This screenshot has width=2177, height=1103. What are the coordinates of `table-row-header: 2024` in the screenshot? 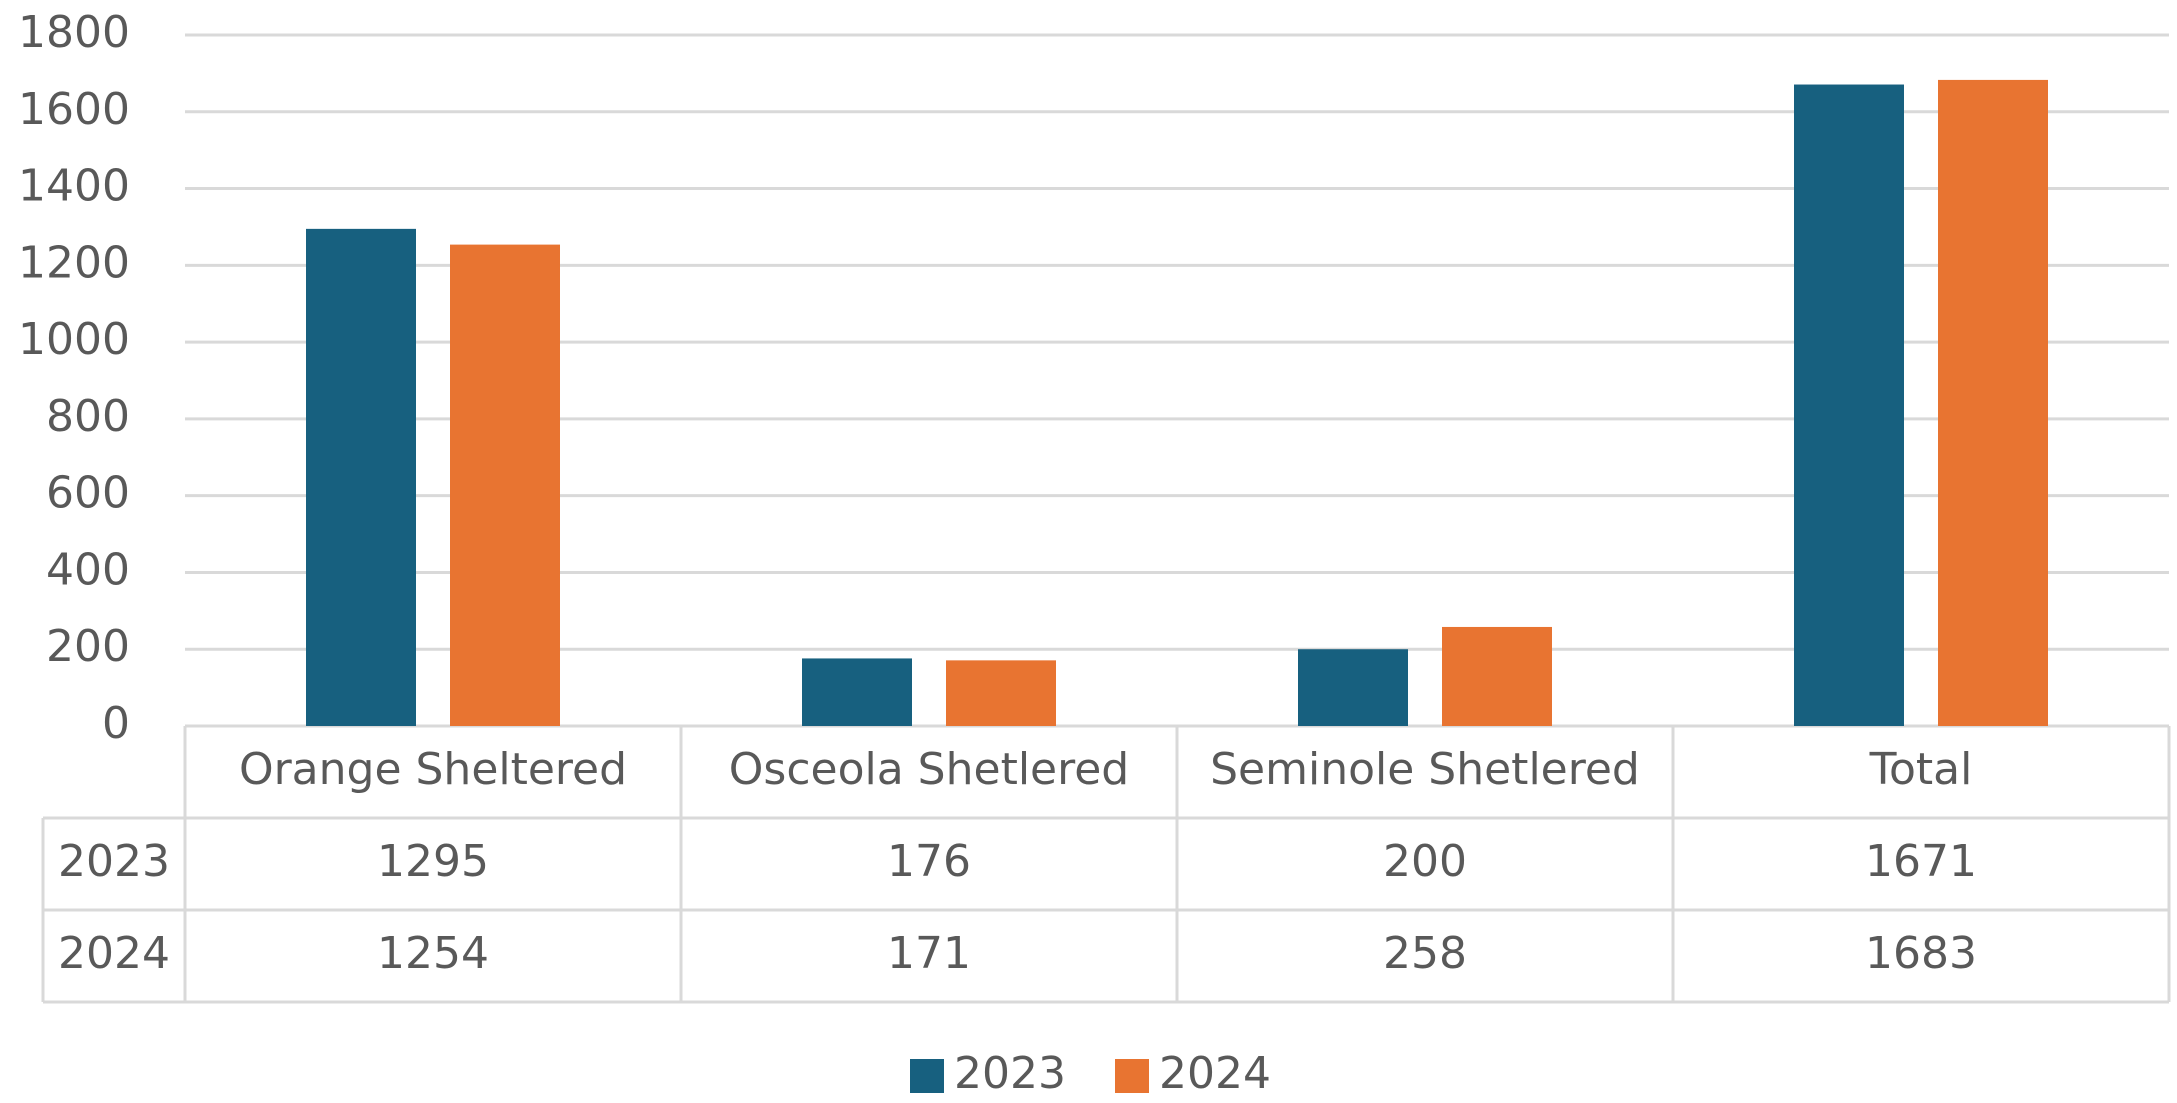 It's located at (114, 953).